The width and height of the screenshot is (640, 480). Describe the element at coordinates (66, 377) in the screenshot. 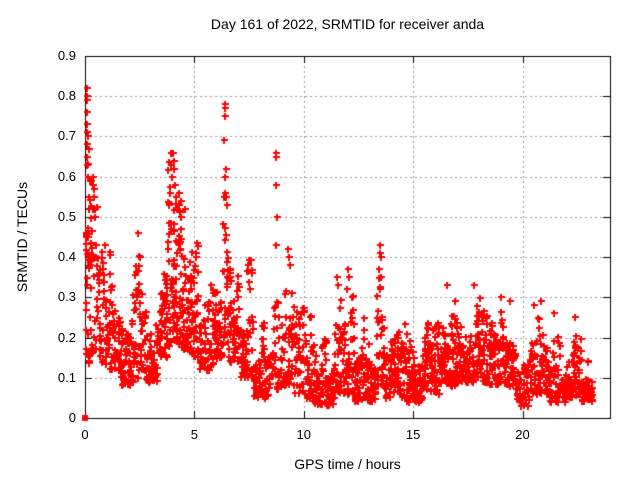

I see `y-tick-label: 0.1` at that location.